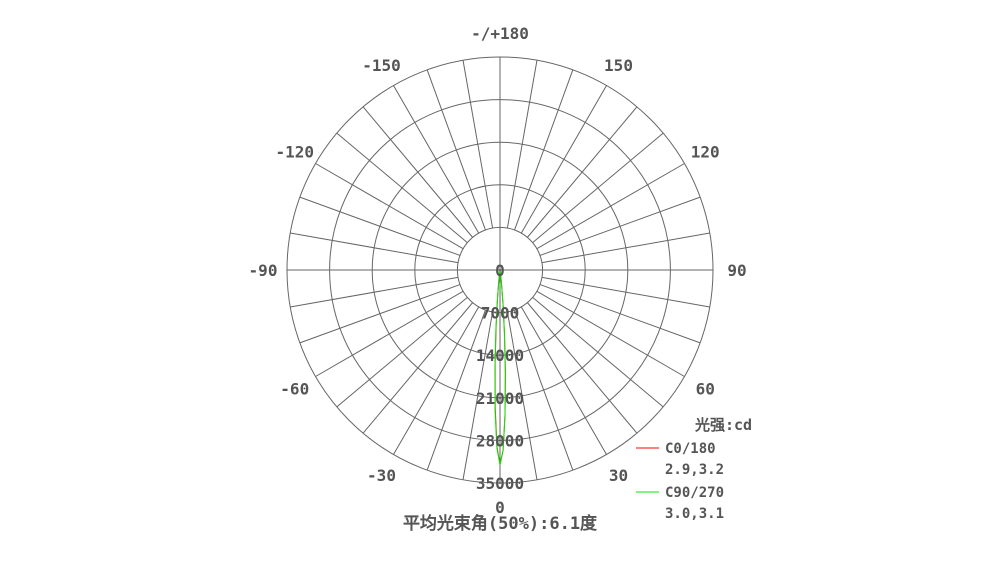 Image resolution: width=1000 pixels, height=577 pixels. Describe the element at coordinates (694, 493) in the screenshot. I see `legend-label-c90: C90/270` at that location.